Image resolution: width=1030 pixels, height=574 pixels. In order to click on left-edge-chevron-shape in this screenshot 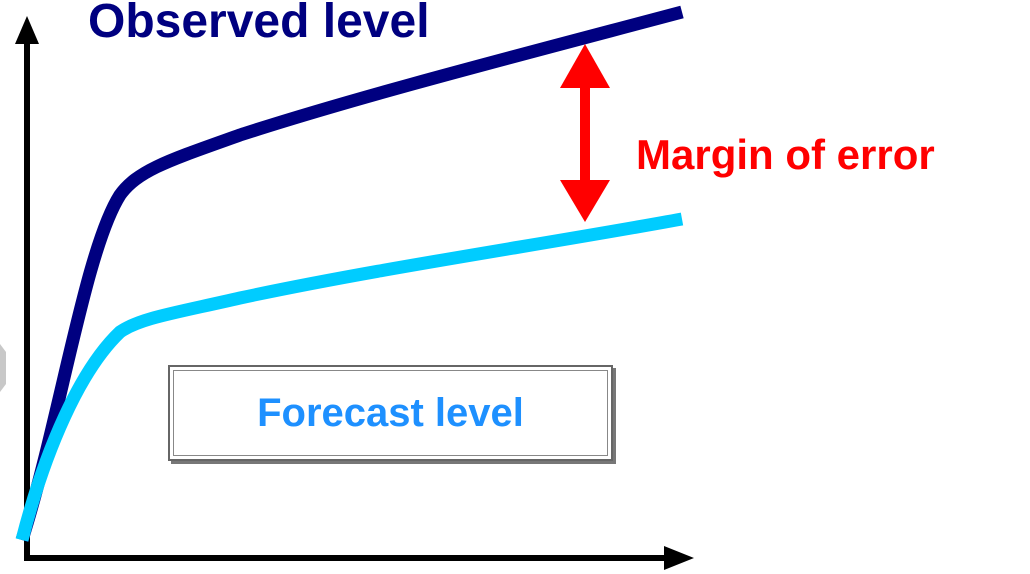, I will do `click(3, 368)`.